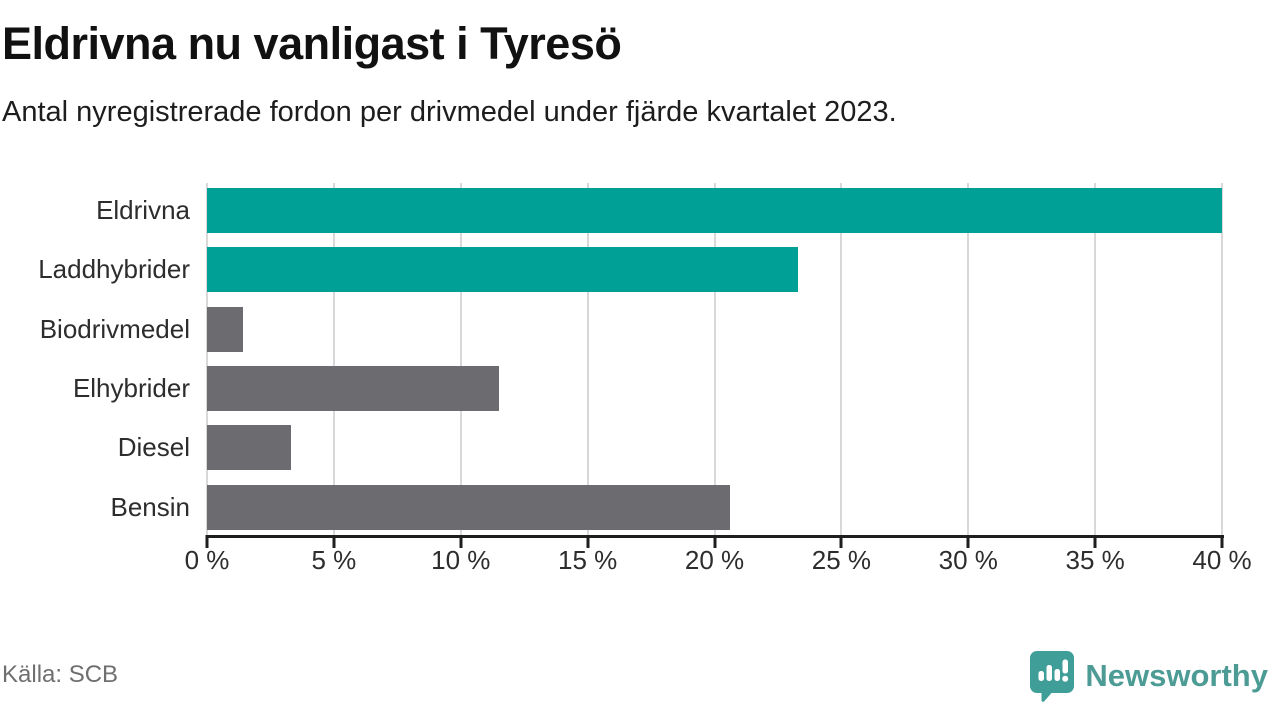 The width and height of the screenshot is (1280, 720). I want to click on axis-tick-label: 30 %, so click(968, 560).